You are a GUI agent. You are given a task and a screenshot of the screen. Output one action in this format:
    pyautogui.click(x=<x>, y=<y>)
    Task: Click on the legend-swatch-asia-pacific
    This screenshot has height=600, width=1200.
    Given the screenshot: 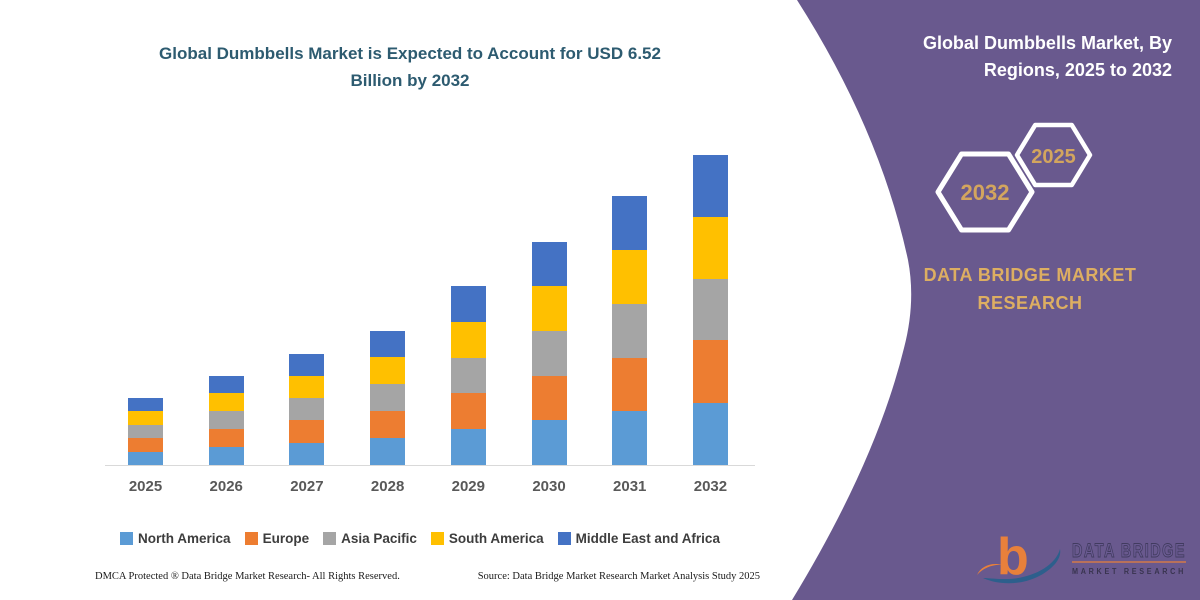 What is the action you would take?
    pyautogui.click(x=330, y=538)
    